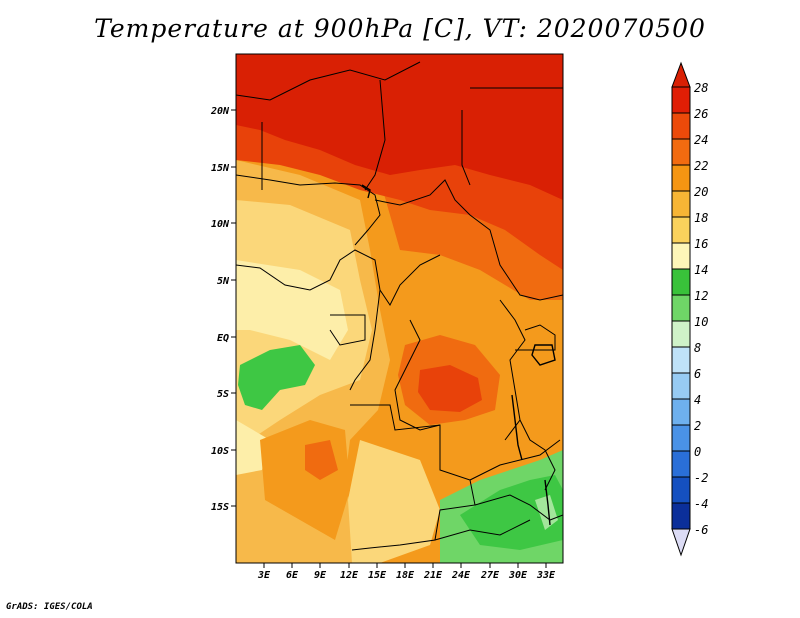 The image size is (800, 618). Describe the element at coordinates (701, 244) in the screenshot. I see `colorbar-label: 16` at that location.